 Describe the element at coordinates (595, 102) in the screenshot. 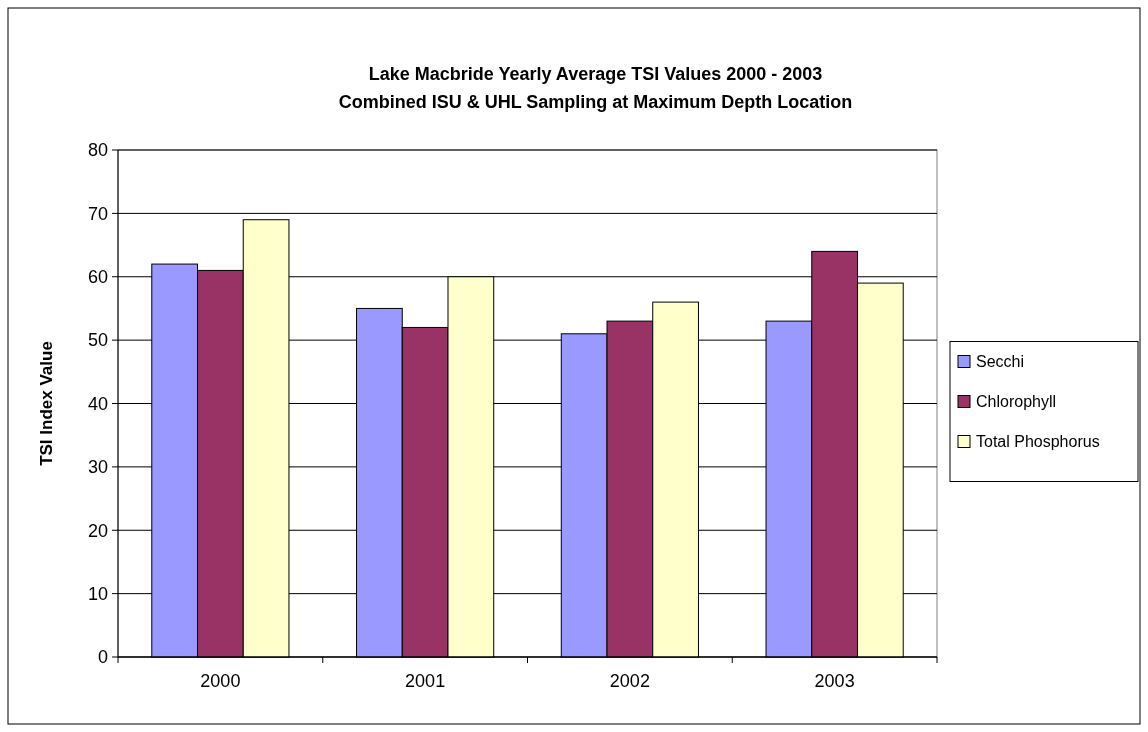

I see `chart-subtitle: Combined ISU & UHL Sampling at Maximum Depth Location` at that location.